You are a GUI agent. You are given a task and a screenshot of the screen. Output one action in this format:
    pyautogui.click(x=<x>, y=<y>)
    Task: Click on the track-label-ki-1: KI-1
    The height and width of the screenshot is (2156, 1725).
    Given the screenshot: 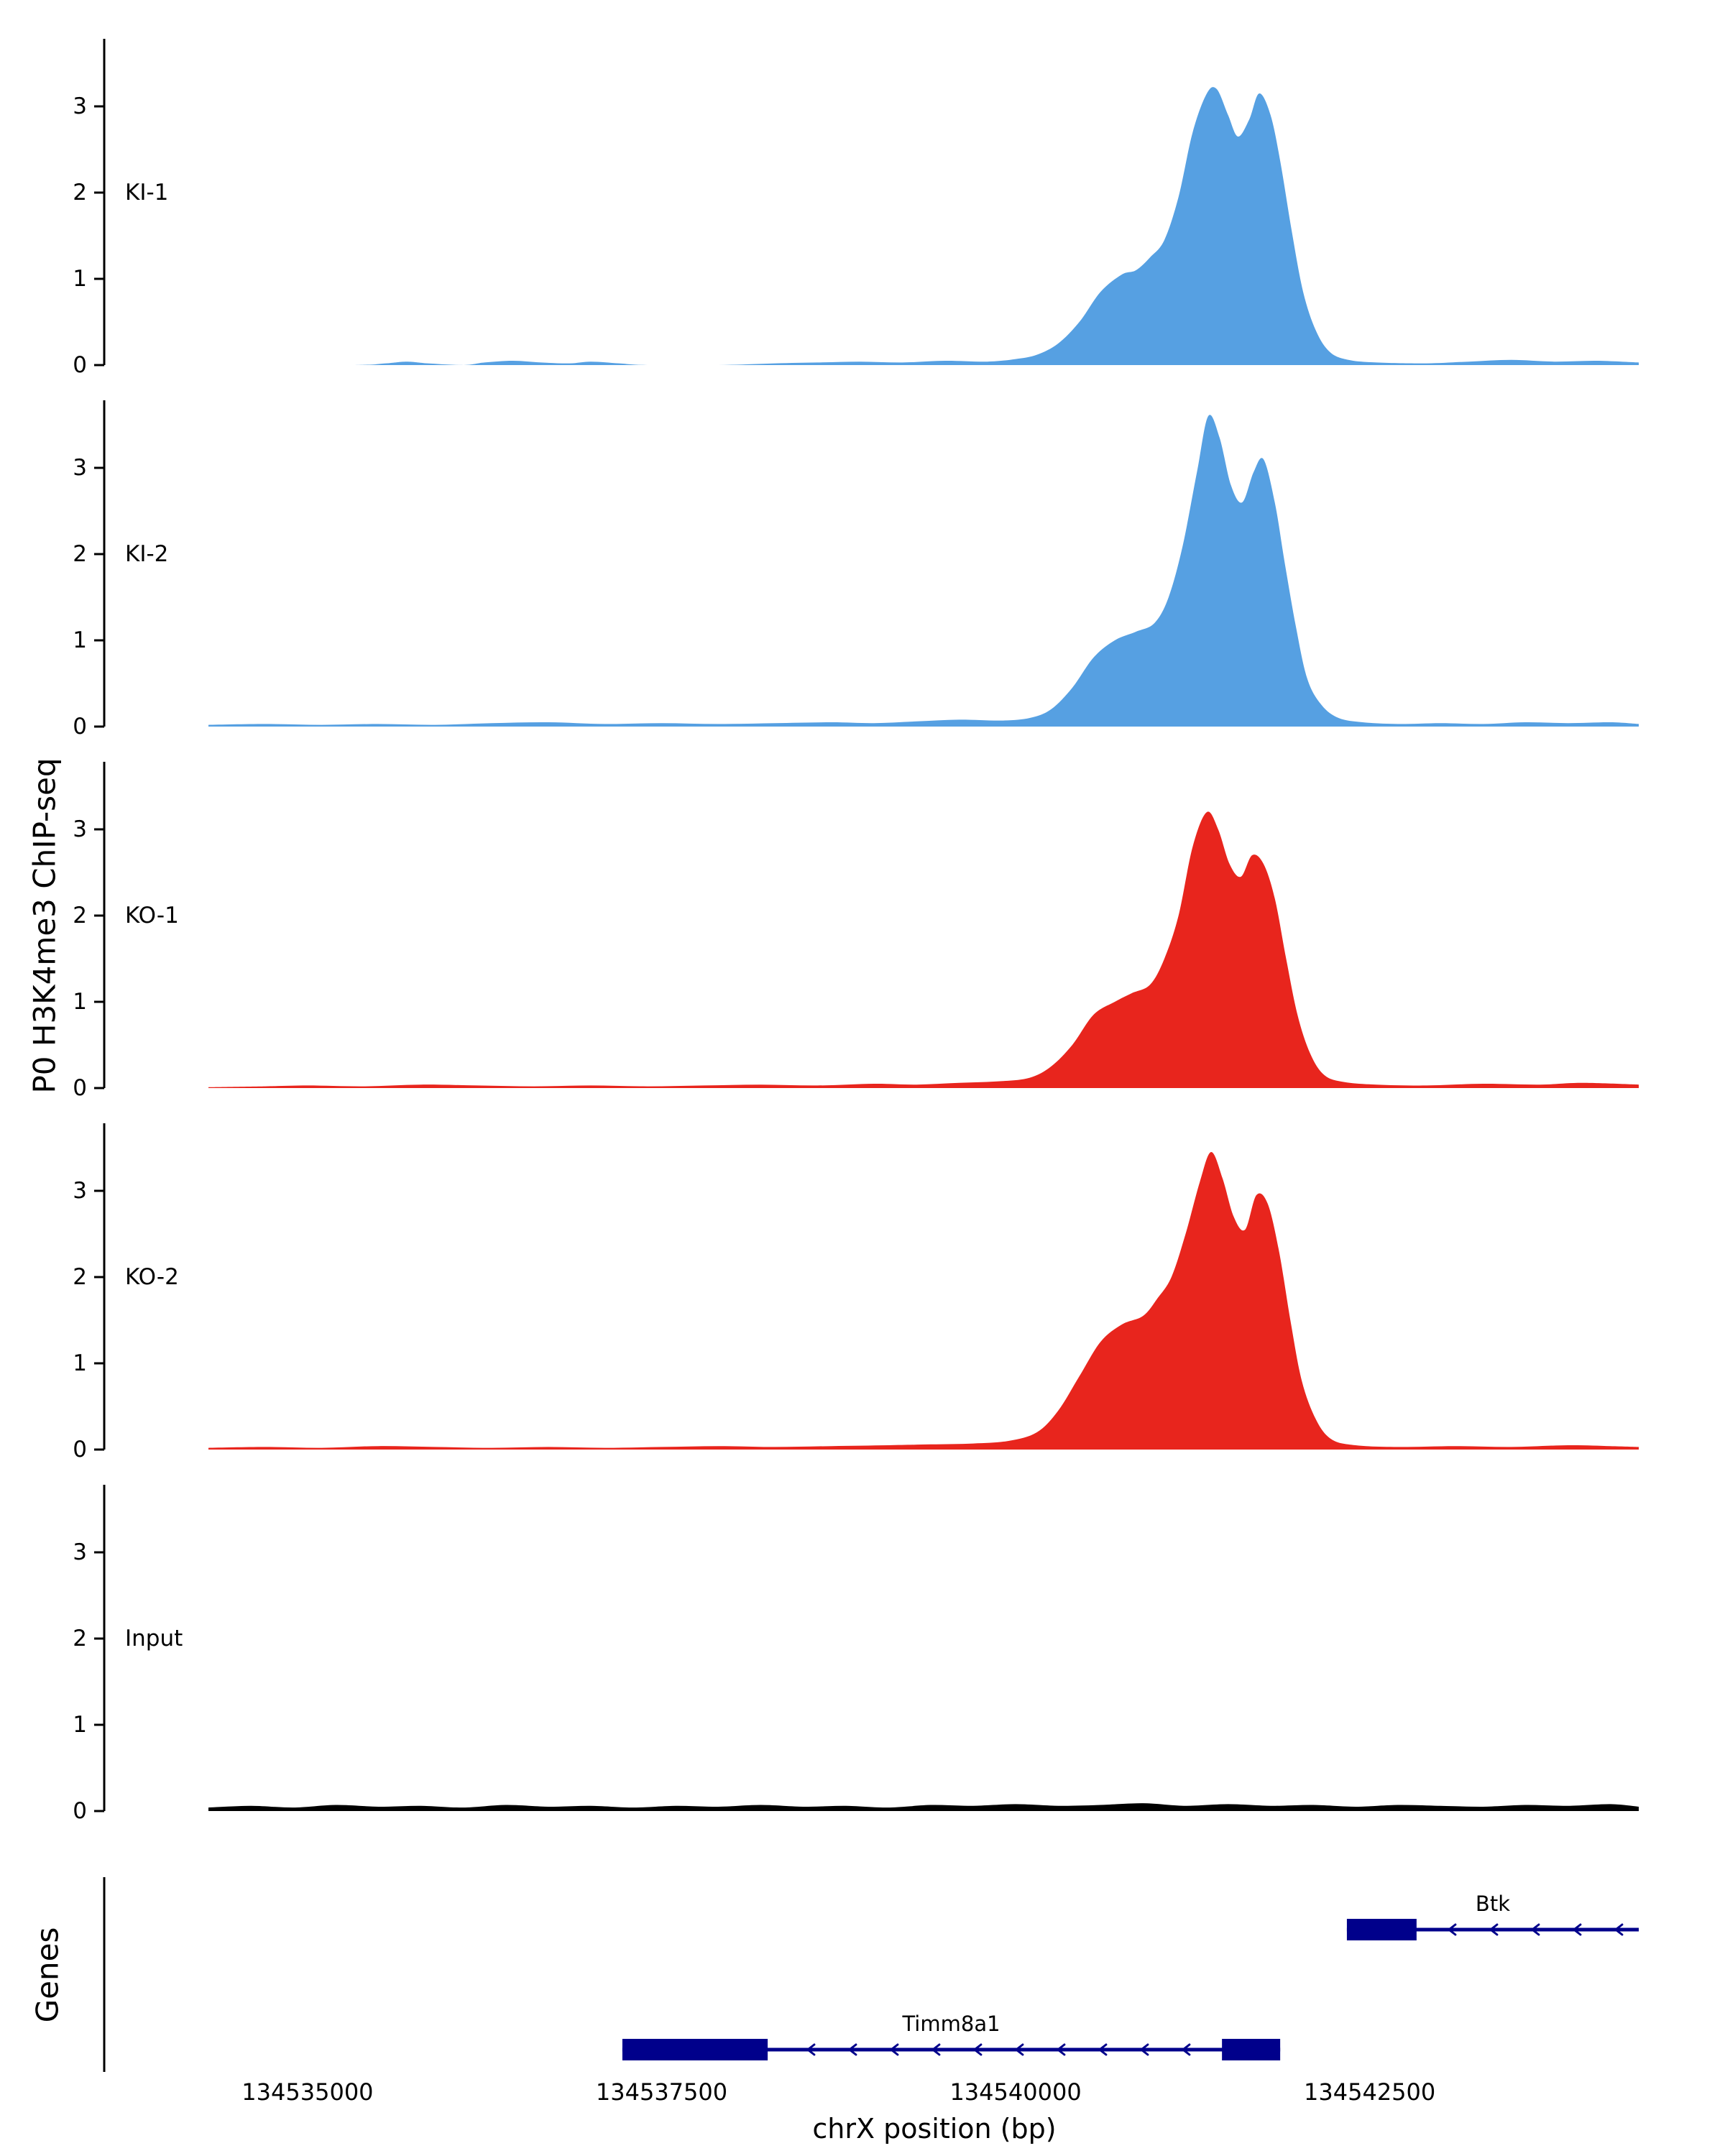 What is the action you would take?
    pyautogui.click(x=146, y=193)
    